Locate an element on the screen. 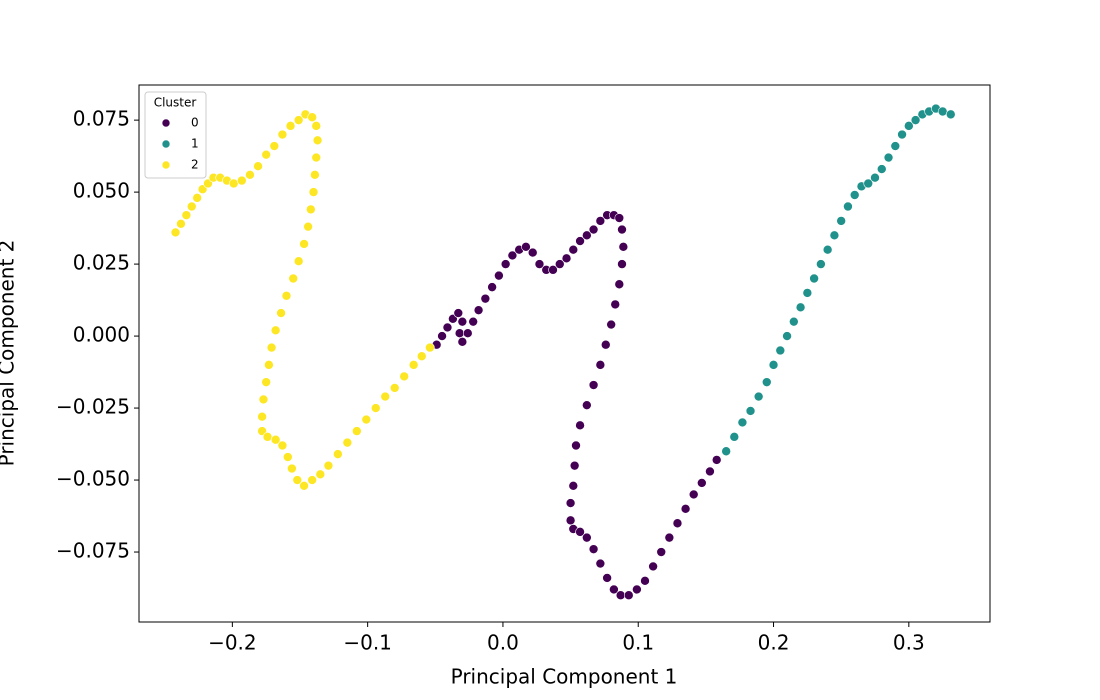  legend-label: 2 is located at coordinates (195, 165).